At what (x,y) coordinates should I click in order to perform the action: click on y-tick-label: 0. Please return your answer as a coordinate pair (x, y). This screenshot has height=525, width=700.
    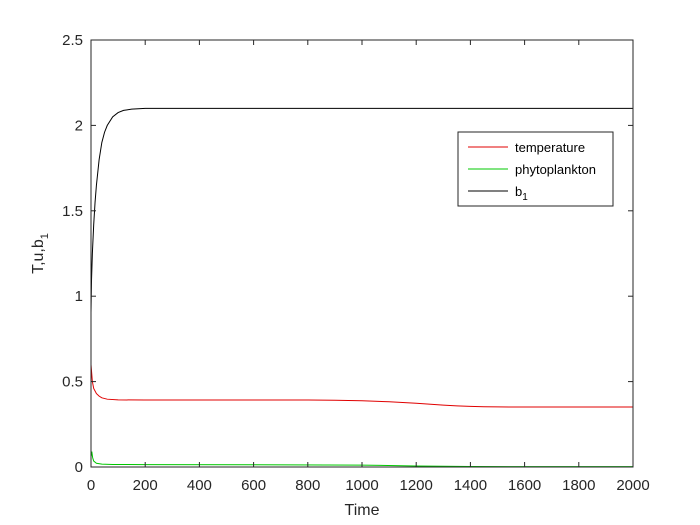
    Looking at the image, I should click on (79, 467).